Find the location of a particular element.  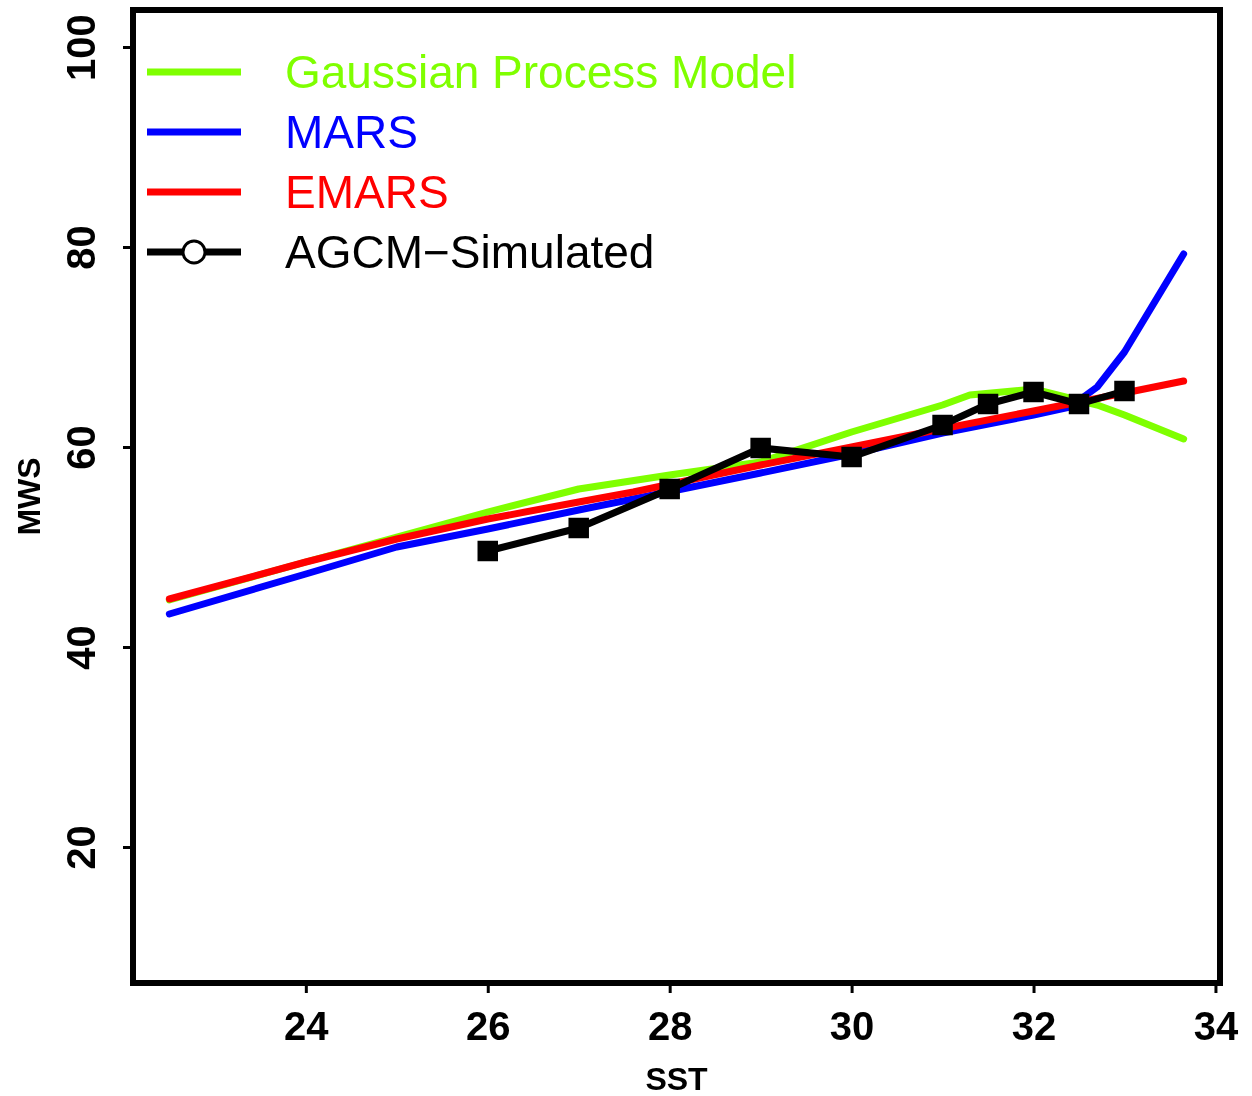

legend-label: AGCM−Simulated is located at coordinates (470, 252).